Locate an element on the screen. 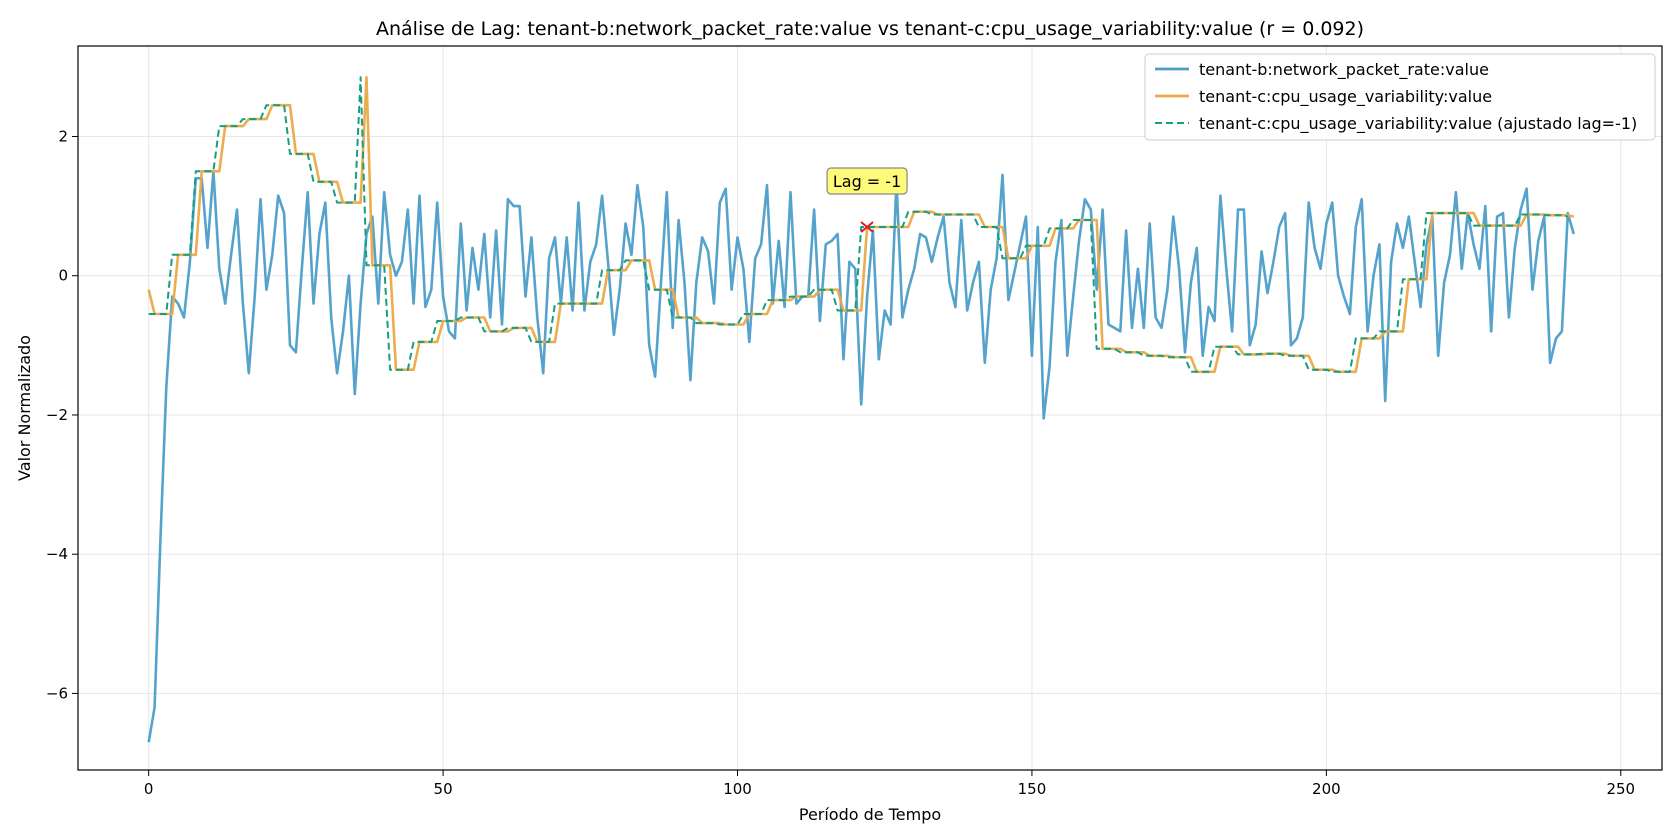 This screenshot has width=1680, height=840. y-axis-label: Valor Normalizado is located at coordinates (24, 408).